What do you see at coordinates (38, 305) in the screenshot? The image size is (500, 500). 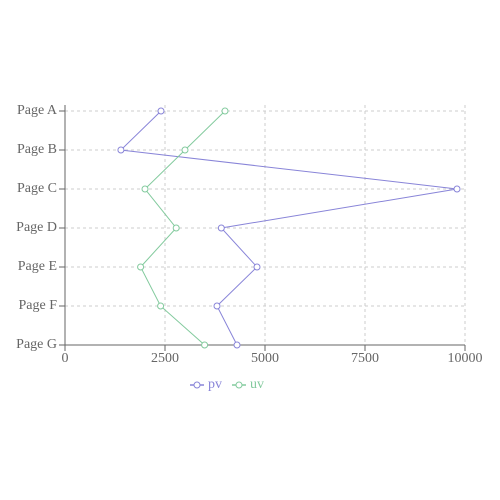 I see `y-tick-label: Page F` at bounding box center [38, 305].